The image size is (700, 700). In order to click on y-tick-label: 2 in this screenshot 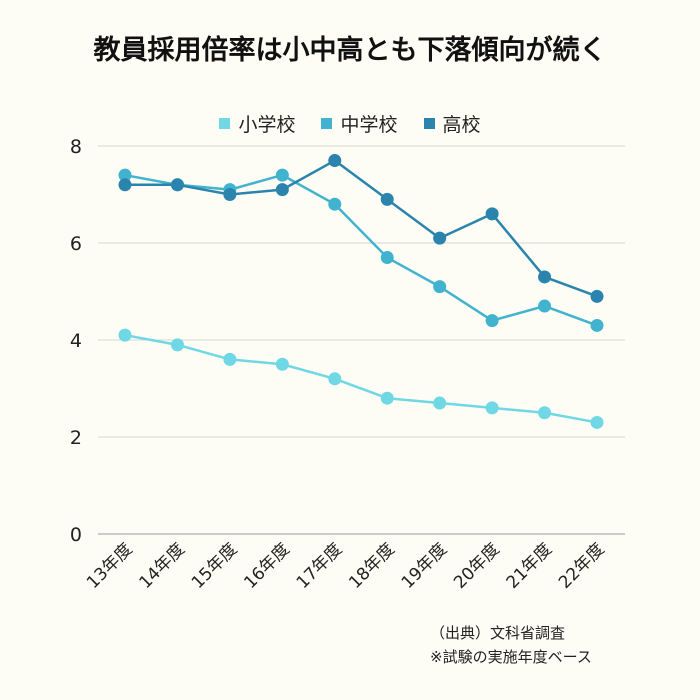, I will do `click(76, 438)`.